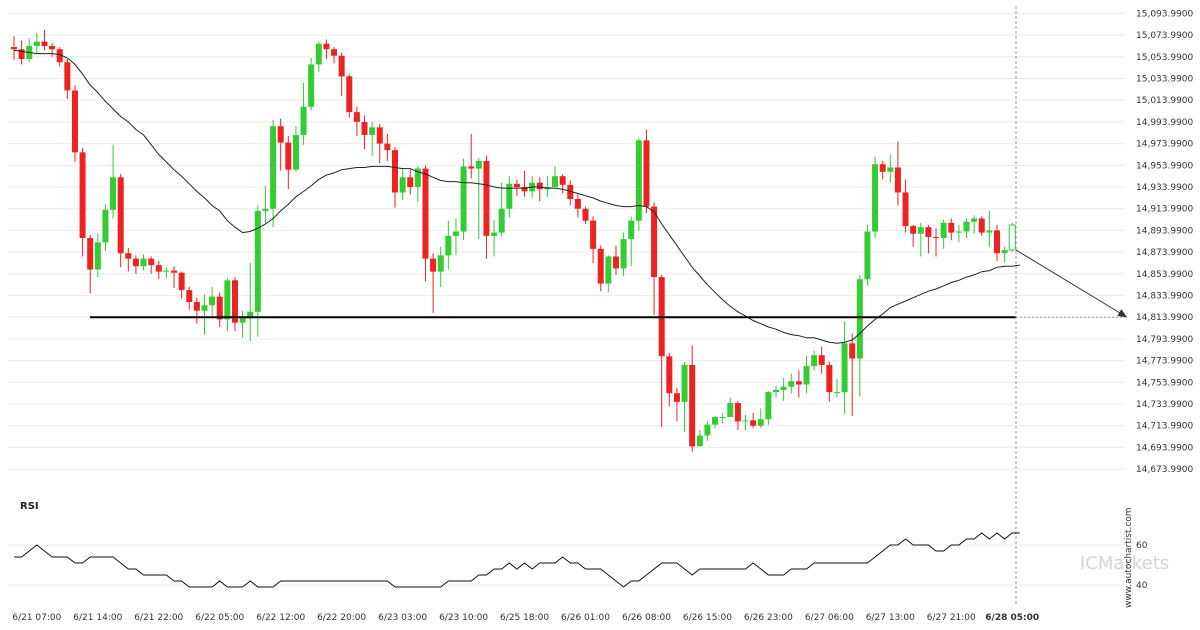 The image size is (1200, 630). I want to click on time-tick-label: 6/21 22:00, so click(158, 618).